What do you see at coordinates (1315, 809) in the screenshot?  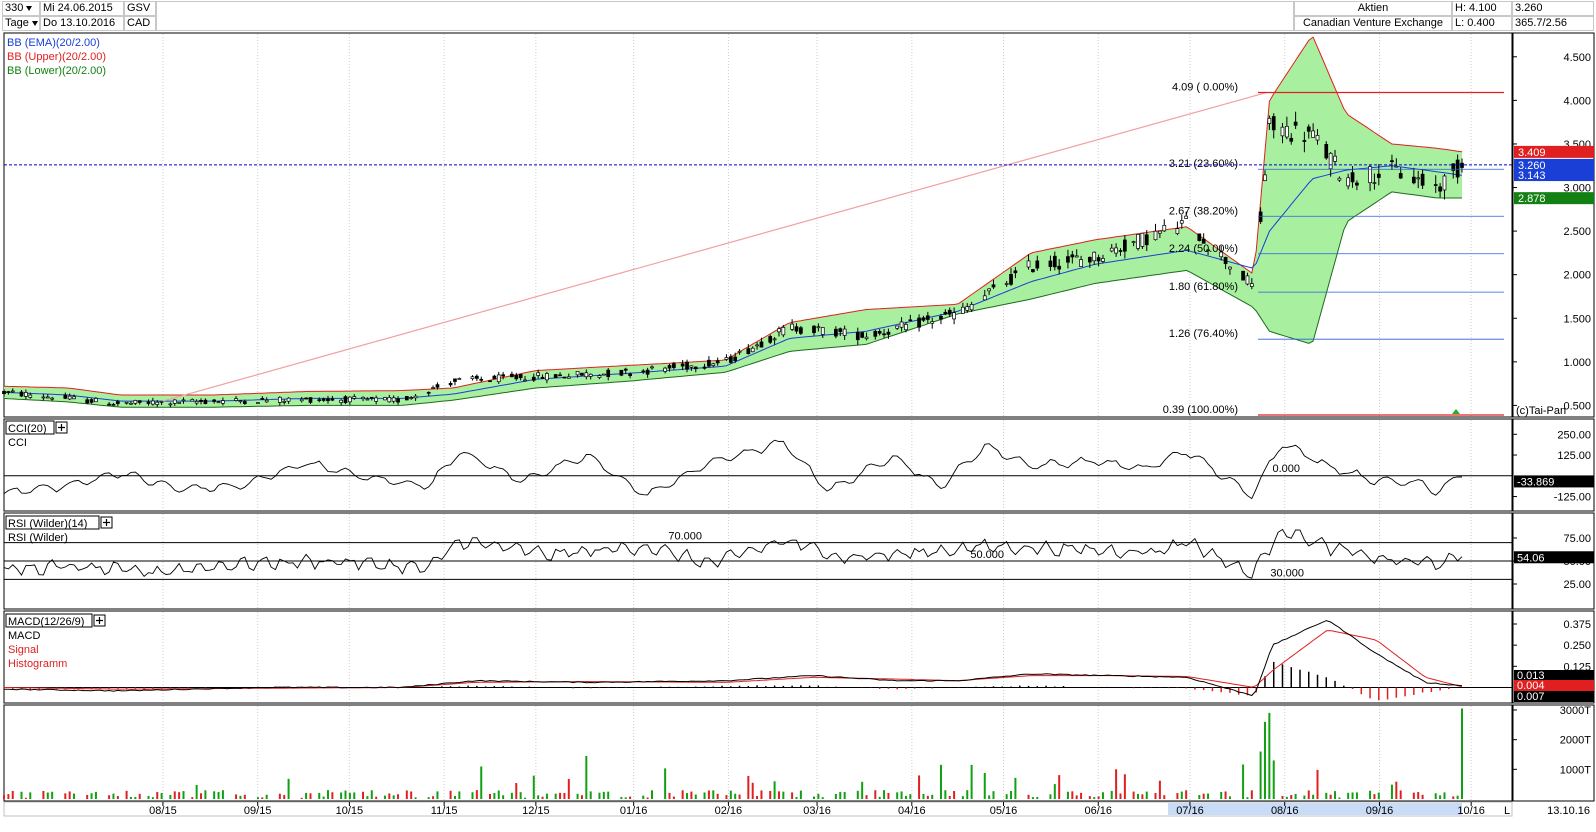 I see `date-selection-range` at bounding box center [1315, 809].